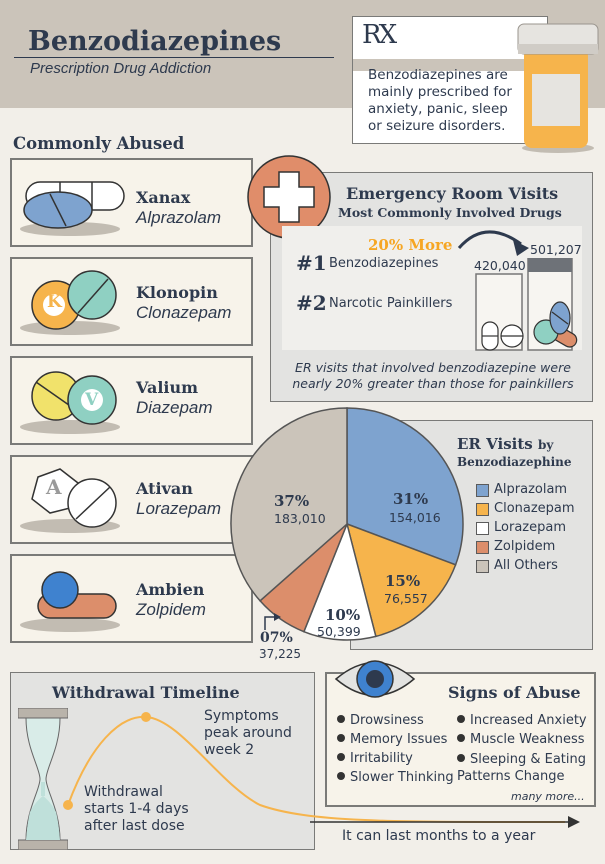 This screenshot has width=605, height=864. Describe the element at coordinates (411, 499) in the screenshot. I see `alprazolam-percent-label: 31%` at that location.